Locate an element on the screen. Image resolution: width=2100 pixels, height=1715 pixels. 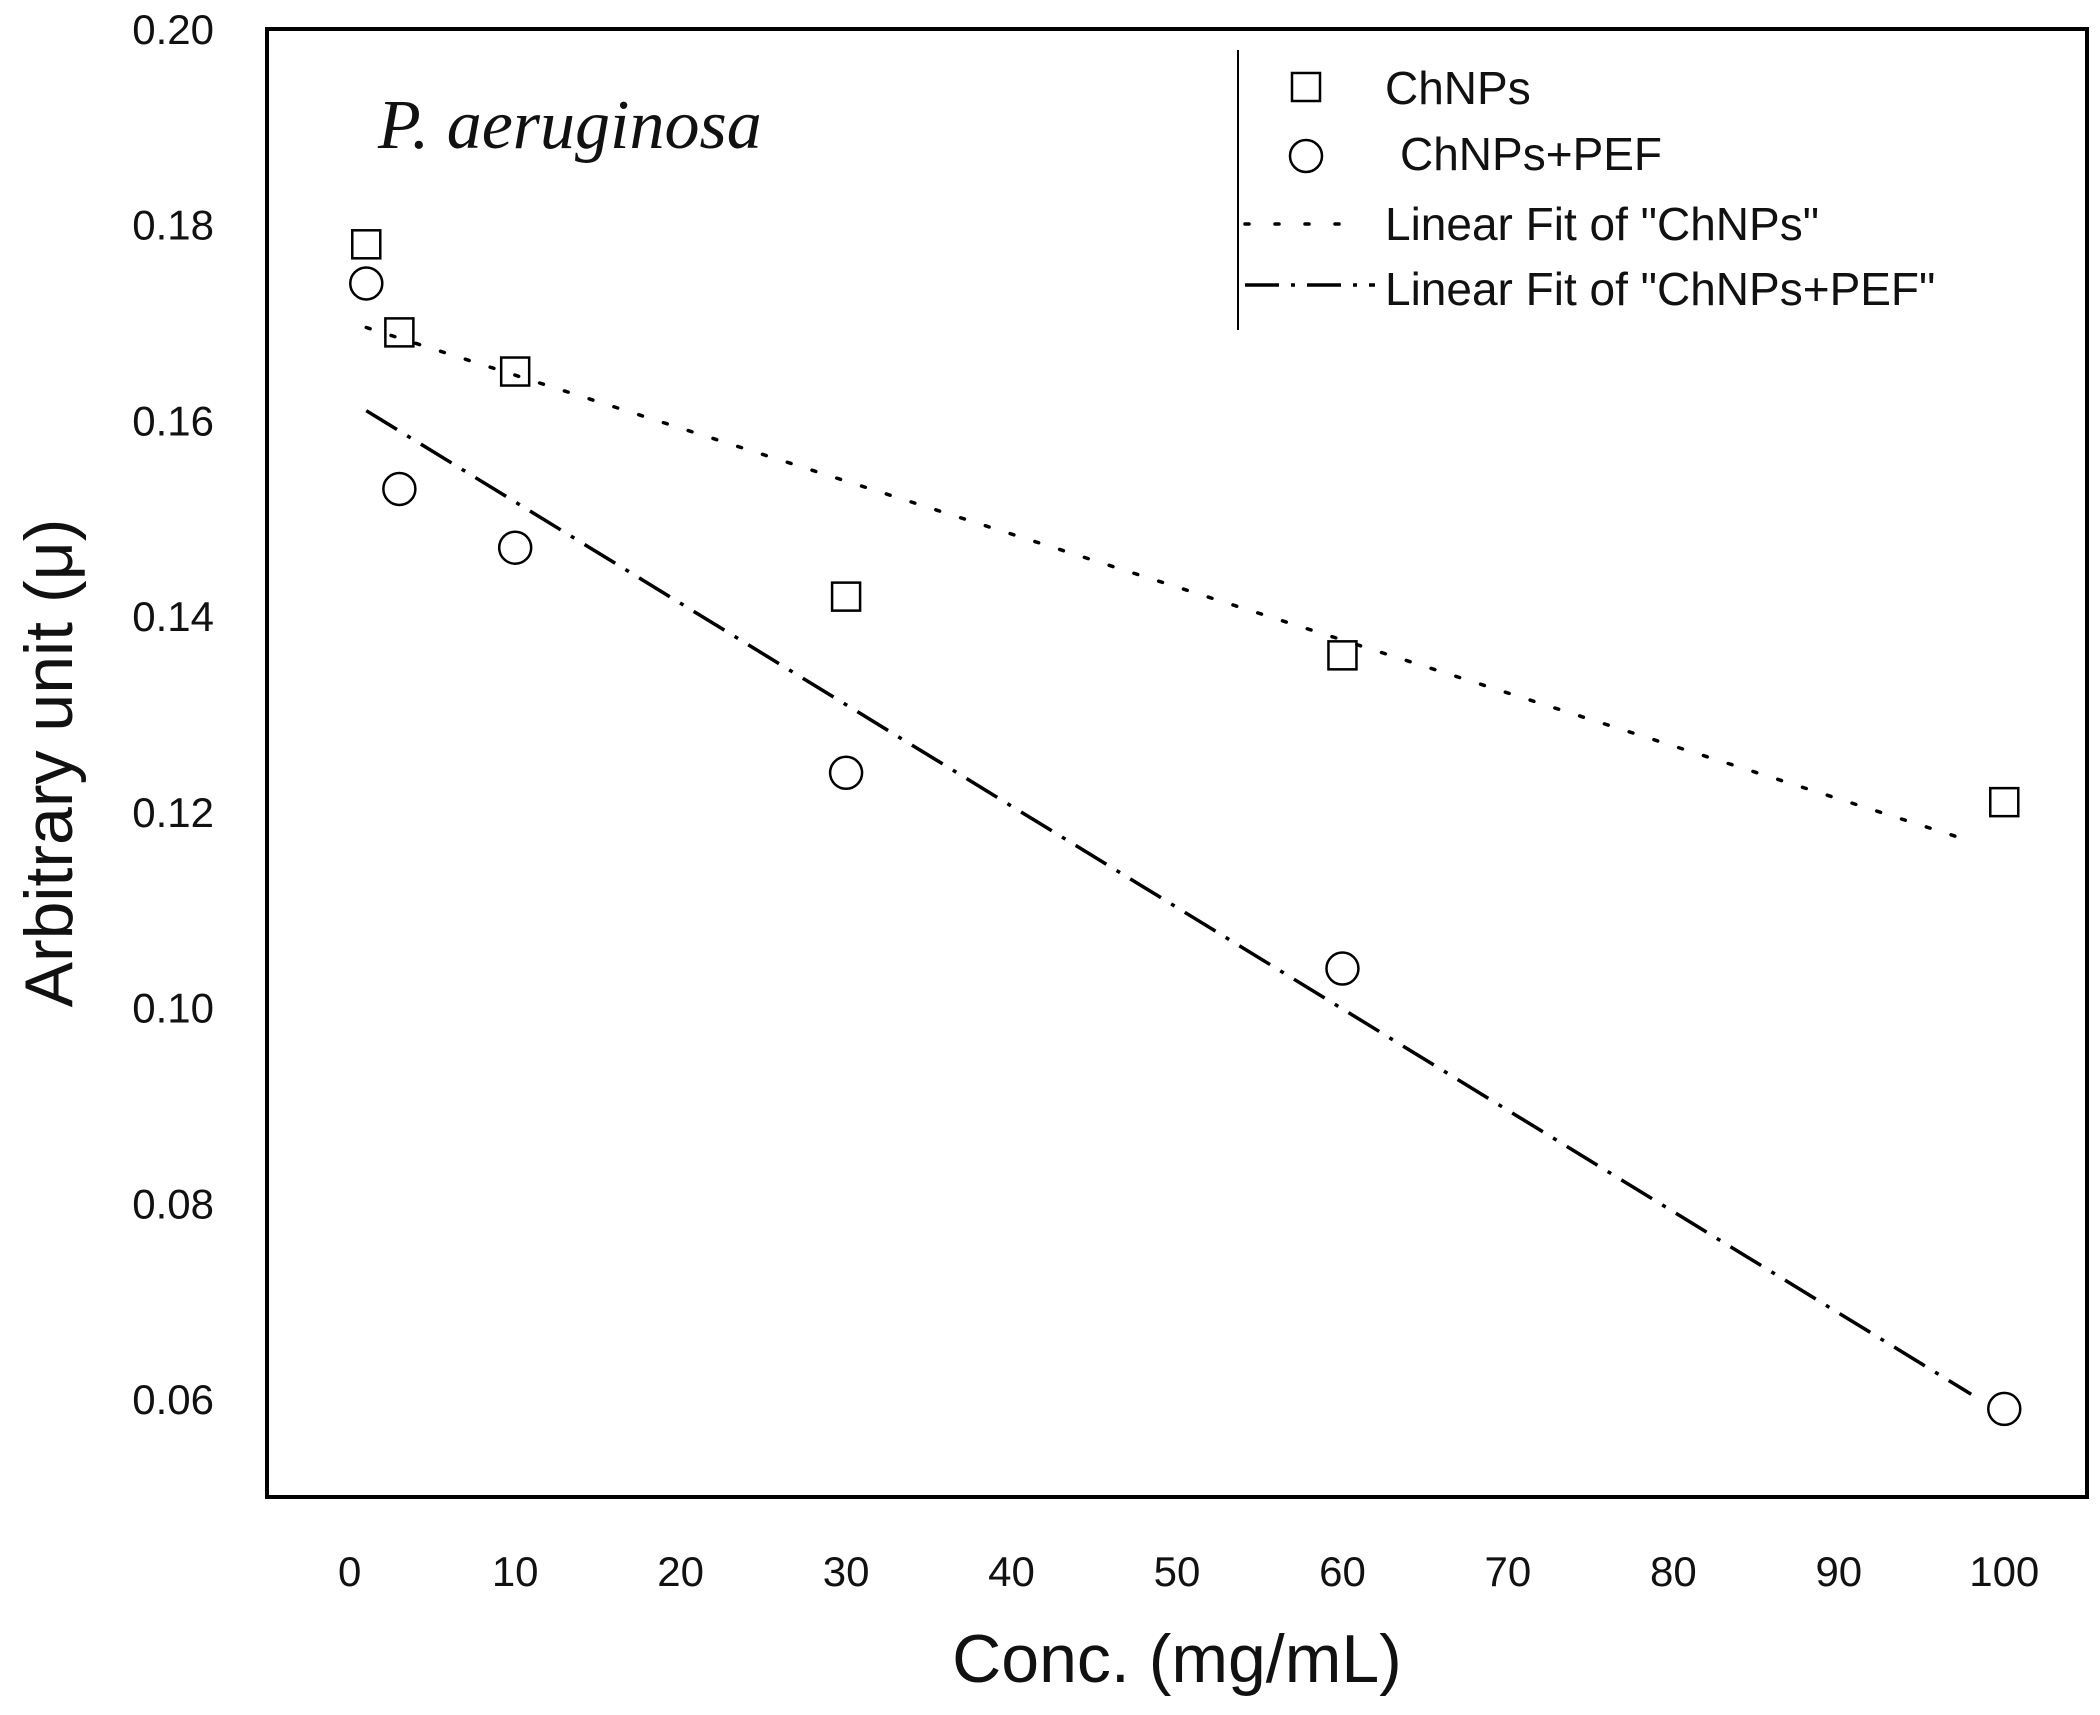
y-tick-label: 0.08 is located at coordinates (173, 1203).